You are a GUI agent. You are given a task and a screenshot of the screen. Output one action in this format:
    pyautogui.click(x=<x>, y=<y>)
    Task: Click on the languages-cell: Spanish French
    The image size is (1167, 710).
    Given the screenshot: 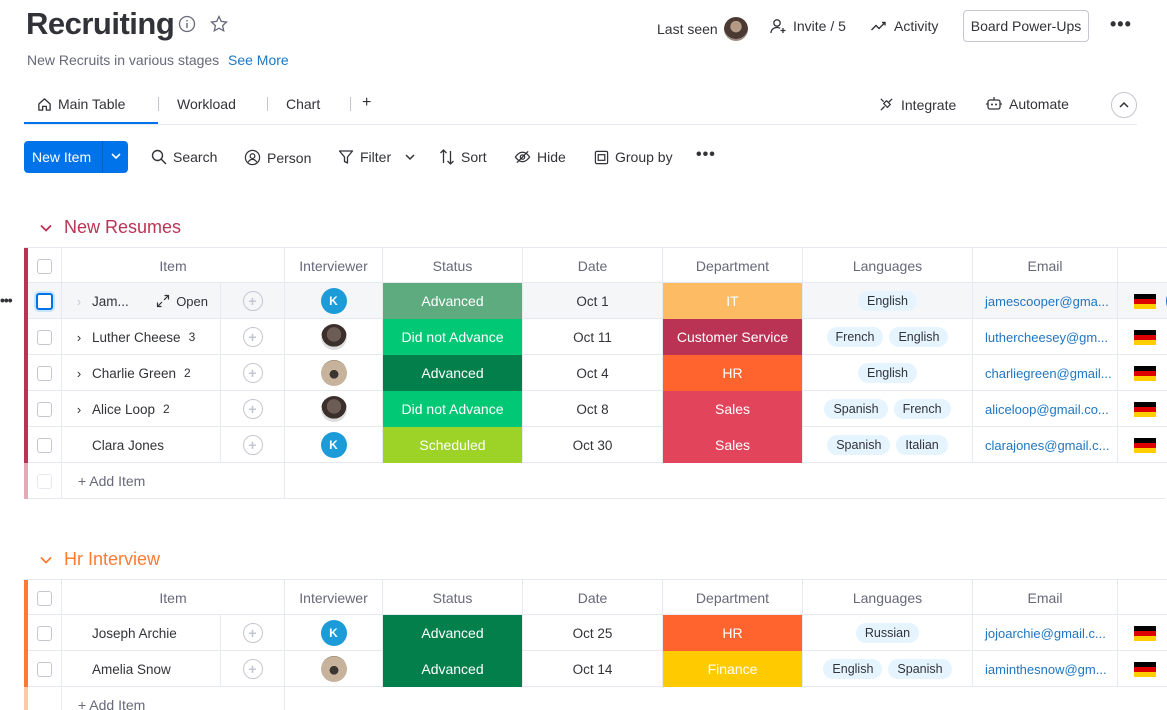 What is the action you would take?
    pyautogui.click(x=888, y=409)
    